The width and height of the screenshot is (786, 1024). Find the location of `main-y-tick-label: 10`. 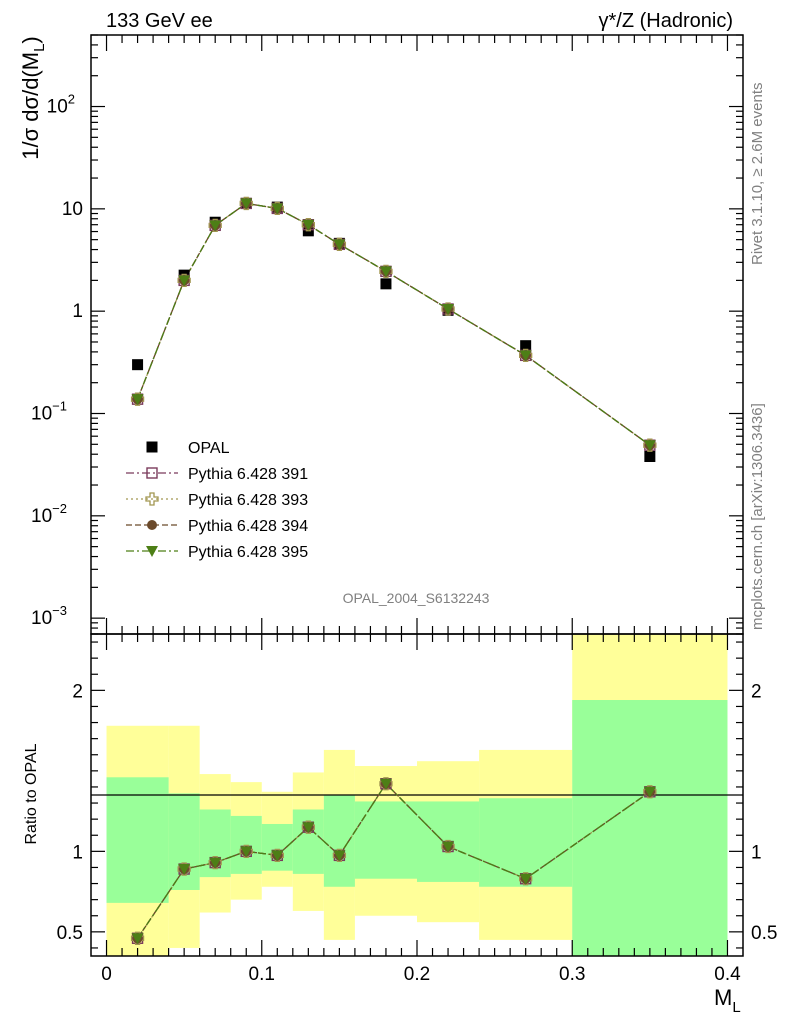

main-y-tick-label: 10 is located at coordinates (72, 209).